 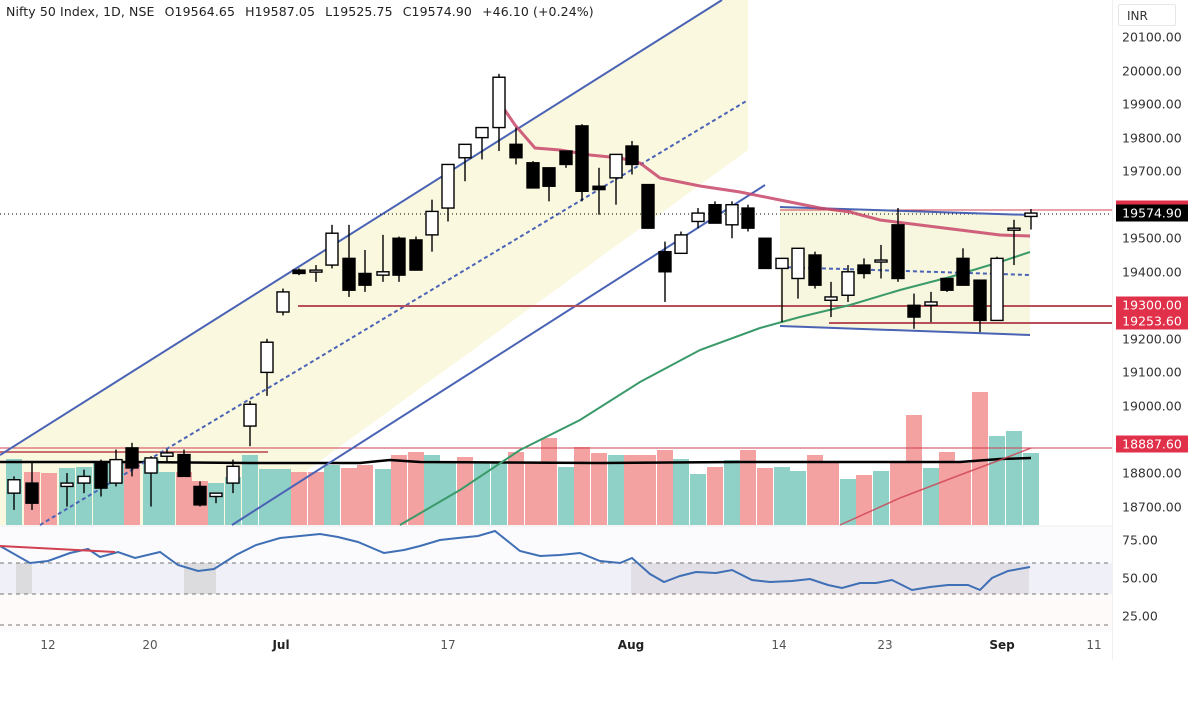 I want to click on time-tick: Aug, so click(x=631, y=645).